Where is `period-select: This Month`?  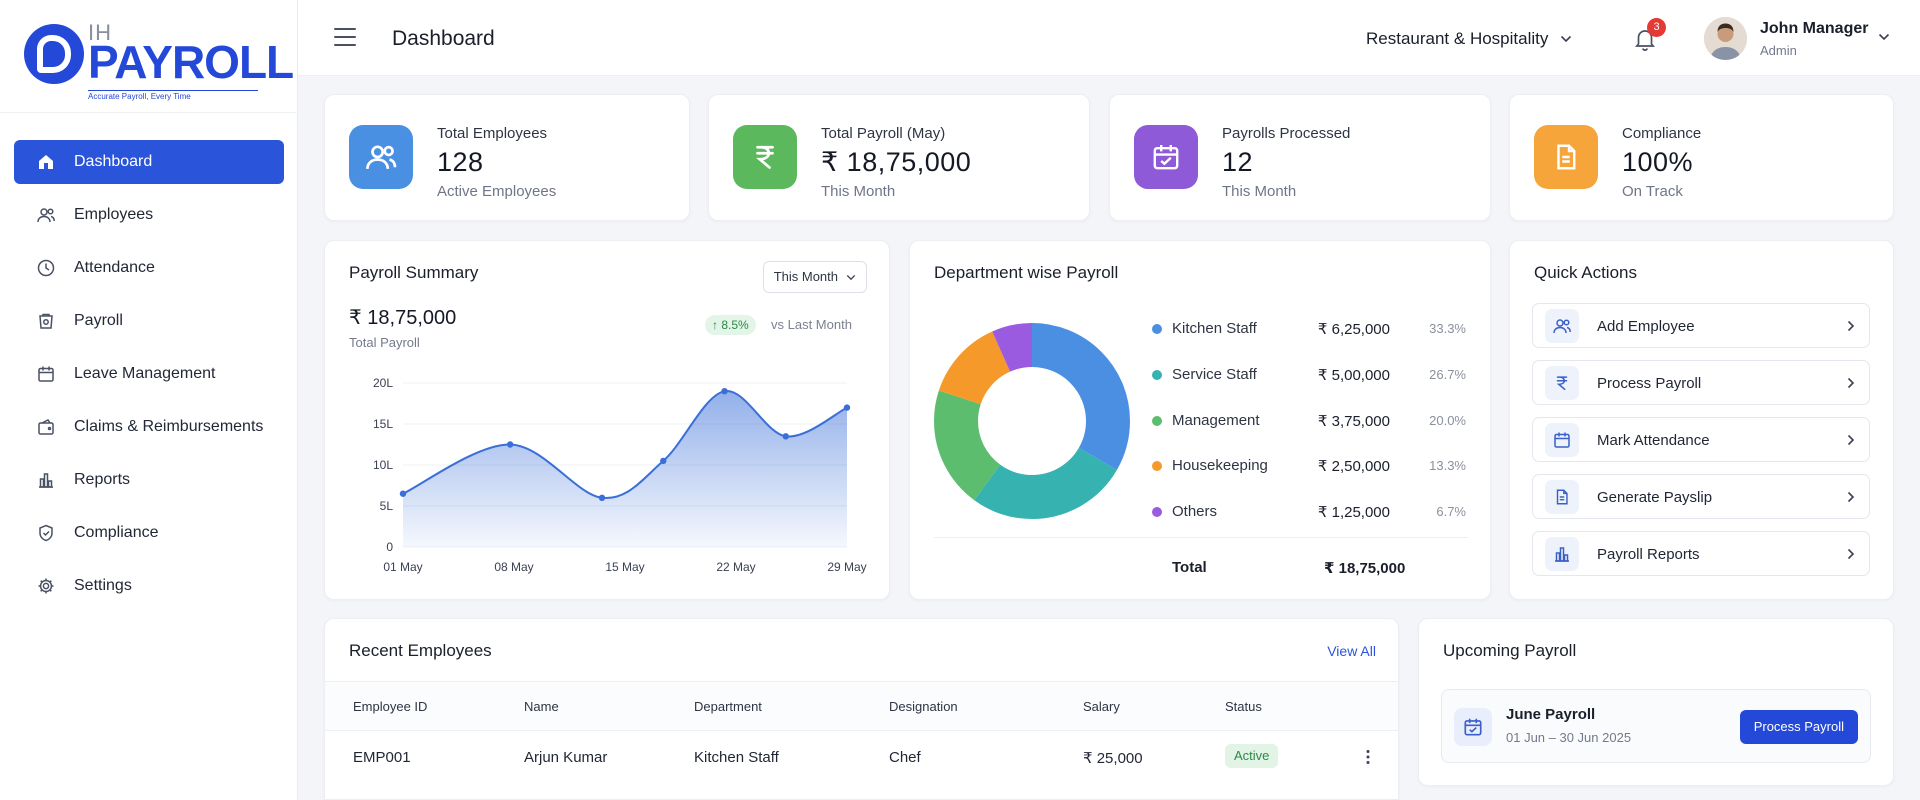
period-select: This Month is located at coordinates (814, 277).